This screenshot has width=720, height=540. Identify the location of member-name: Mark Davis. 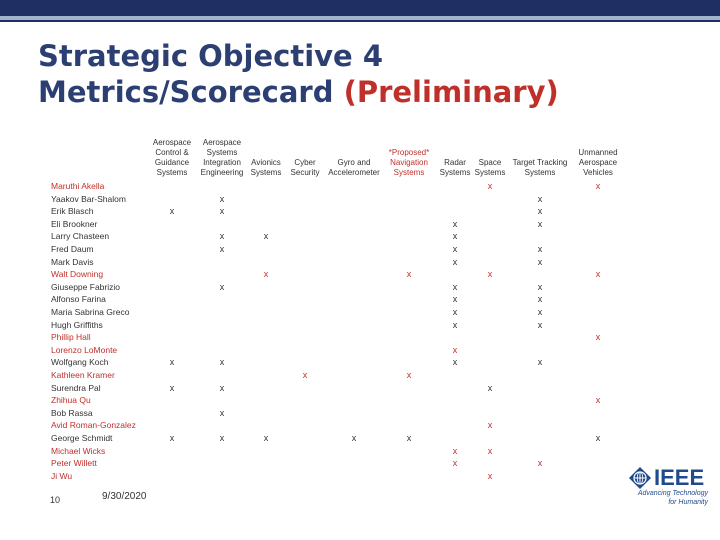
(72, 261).